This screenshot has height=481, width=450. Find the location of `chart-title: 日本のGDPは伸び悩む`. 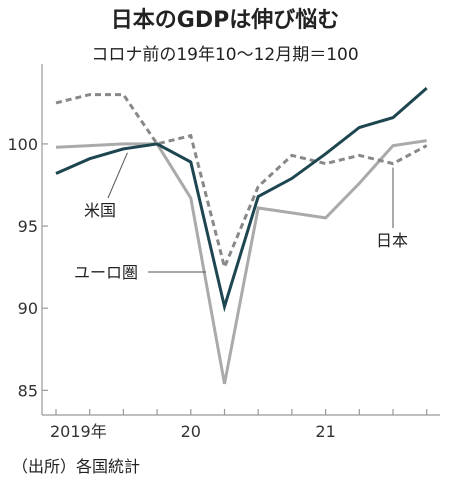

chart-title: 日本のGDPは伸び悩む is located at coordinates (225, 20).